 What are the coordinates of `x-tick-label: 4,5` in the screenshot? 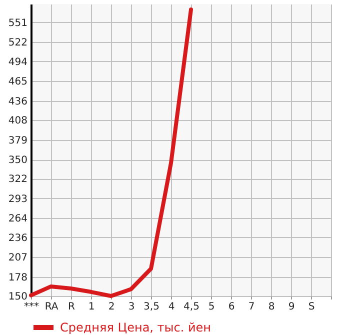 It's located at (192, 307).